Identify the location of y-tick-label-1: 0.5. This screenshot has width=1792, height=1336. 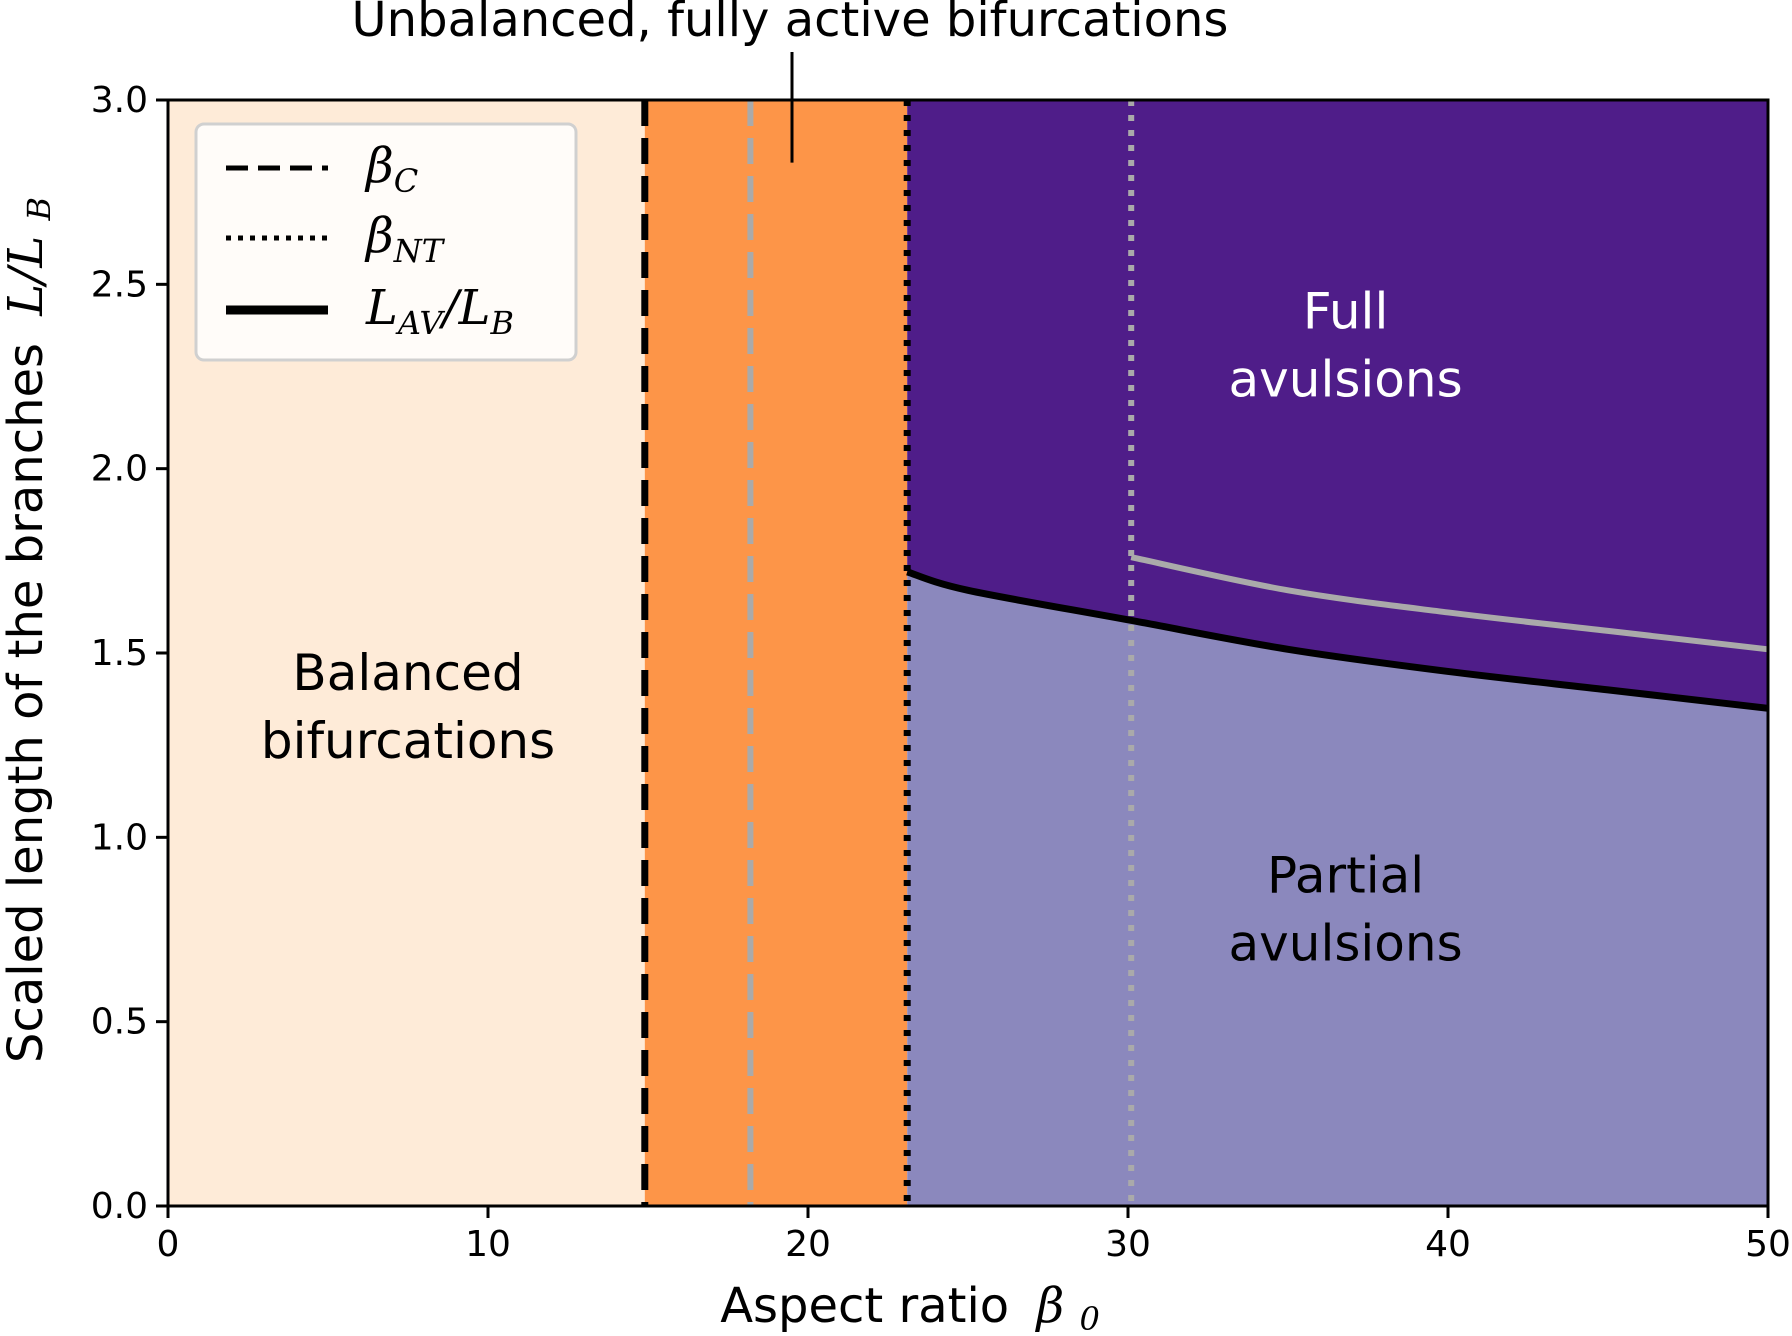
(119, 1022).